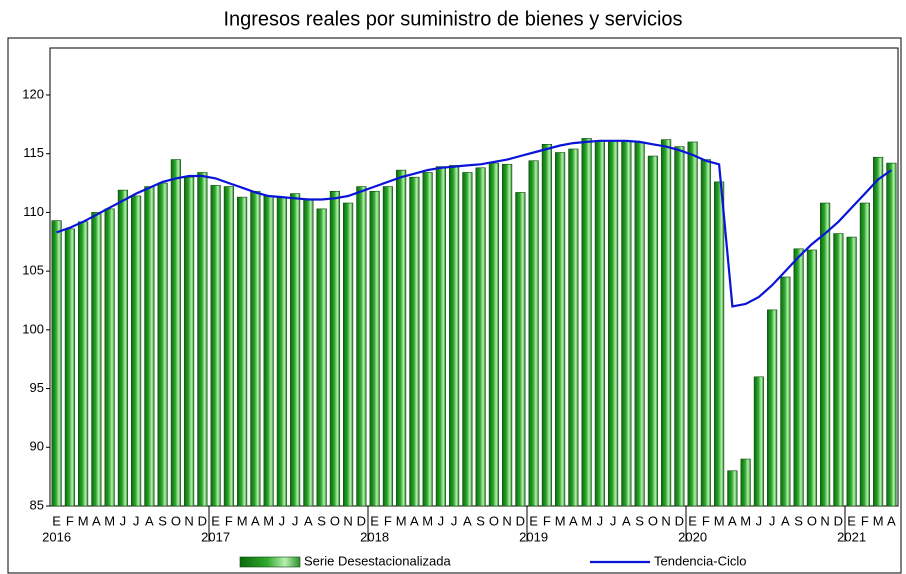 The image size is (906, 574). What do you see at coordinates (37, 504) in the screenshot?
I see `y-tick-label: 85` at bounding box center [37, 504].